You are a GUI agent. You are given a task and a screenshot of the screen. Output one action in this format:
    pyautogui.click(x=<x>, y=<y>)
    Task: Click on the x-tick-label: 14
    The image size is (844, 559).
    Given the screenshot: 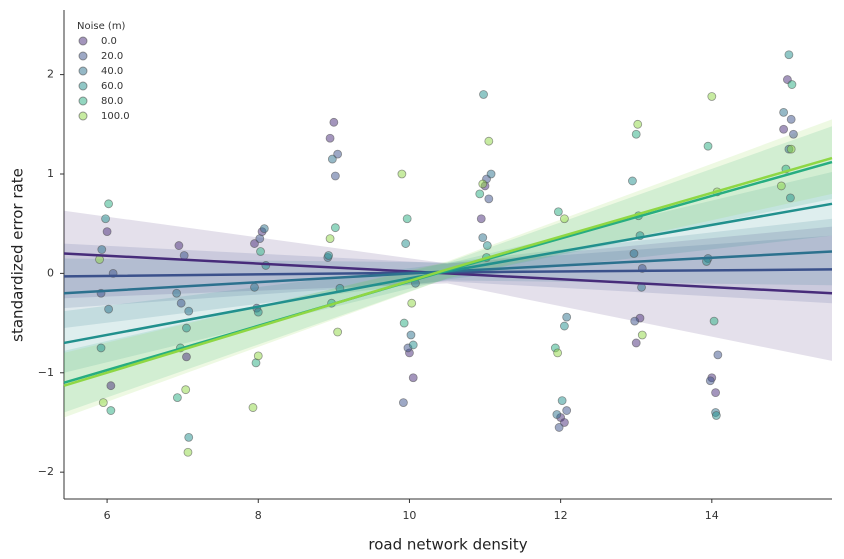 What is the action you would take?
    pyautogui.click(x=712, y=515)
    